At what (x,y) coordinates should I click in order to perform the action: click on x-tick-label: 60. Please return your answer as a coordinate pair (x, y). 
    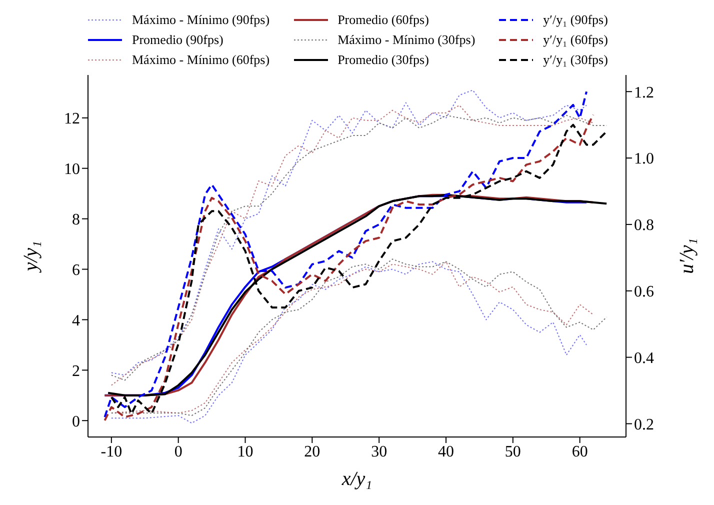
    Looking at the image, I should click on (580, 451).